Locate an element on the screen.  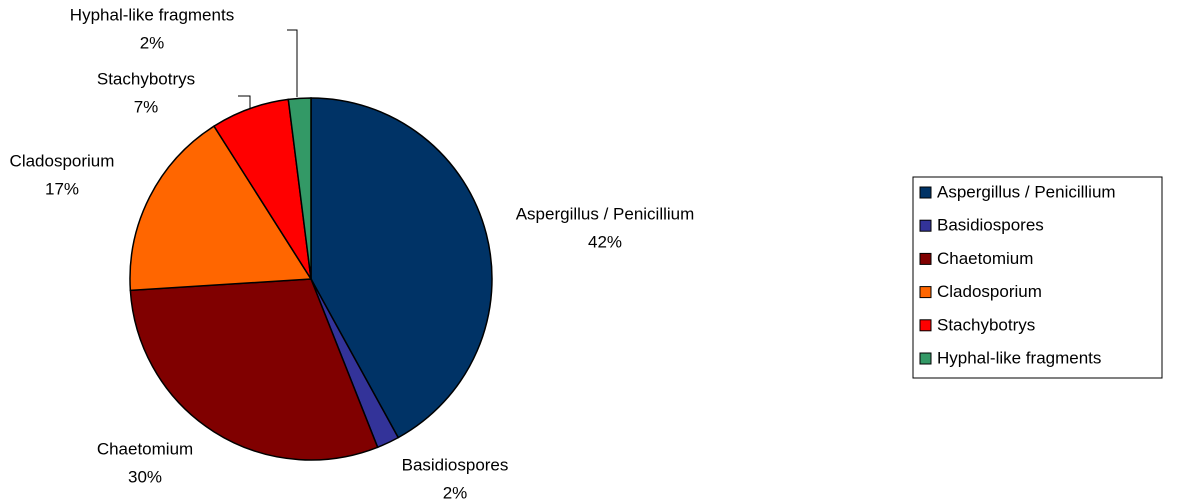
slice-label: Cladosporium is located at coordinates (62, 160).